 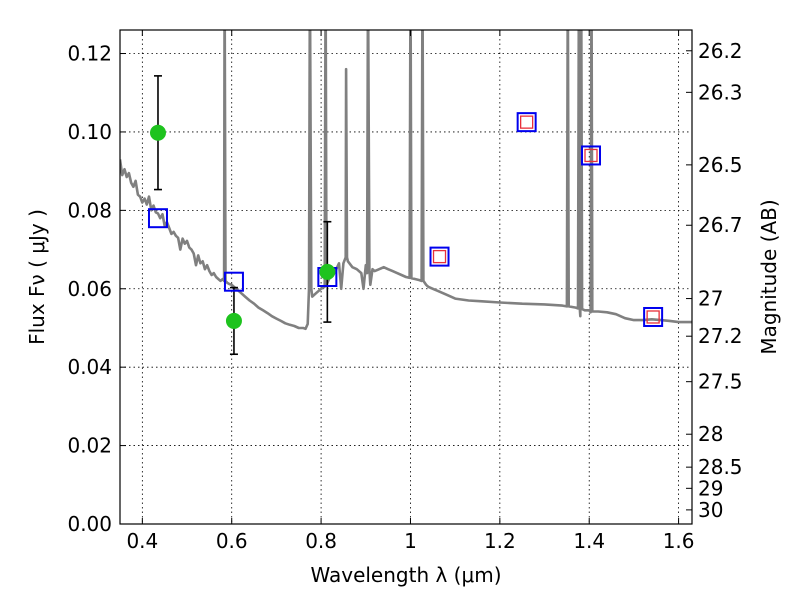 I want to click on magnitude-tick-label: 30, so click(x=710, y=510).